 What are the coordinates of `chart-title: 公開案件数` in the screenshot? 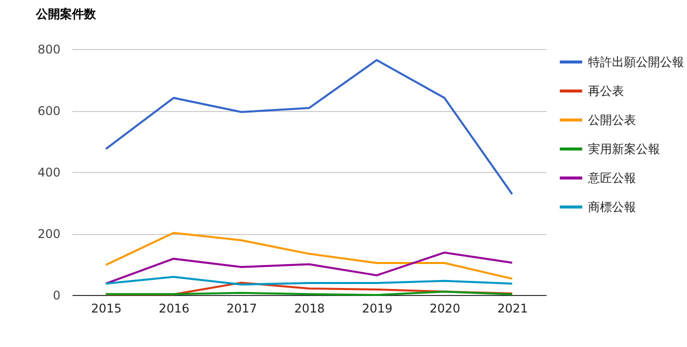 It's located at (66, 14).